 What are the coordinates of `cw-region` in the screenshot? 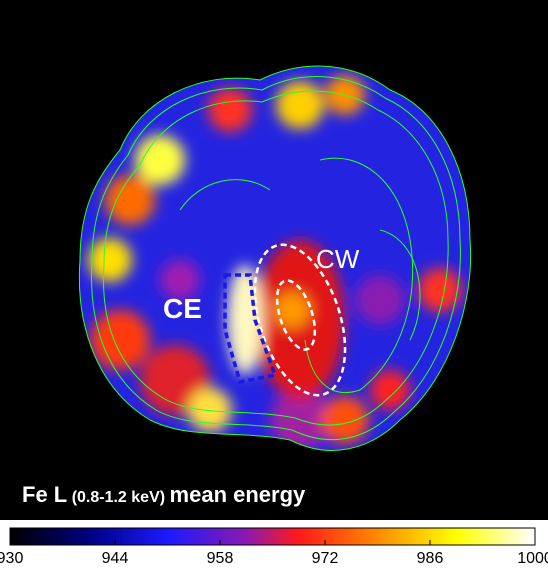 It's located at (300, 320).